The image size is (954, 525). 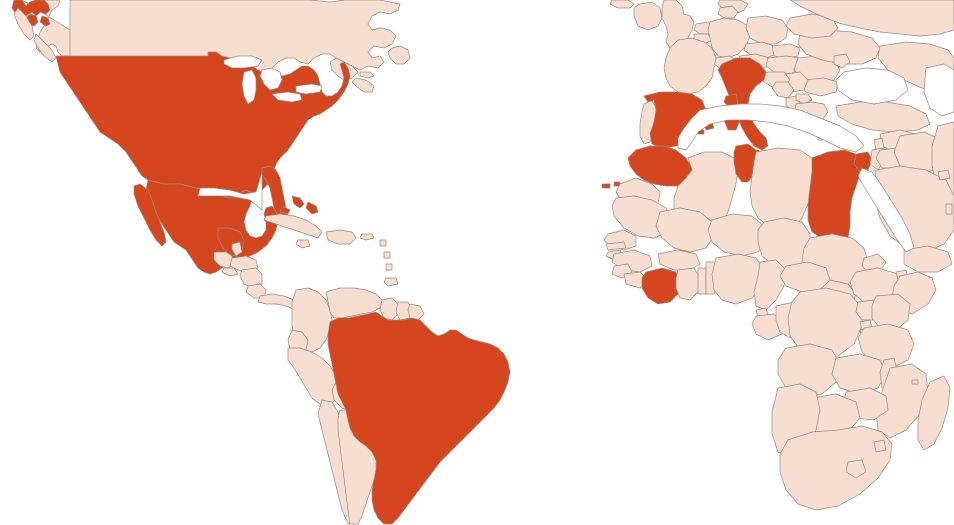 I want to click on lake-michigan, so click(x=249, y=87).